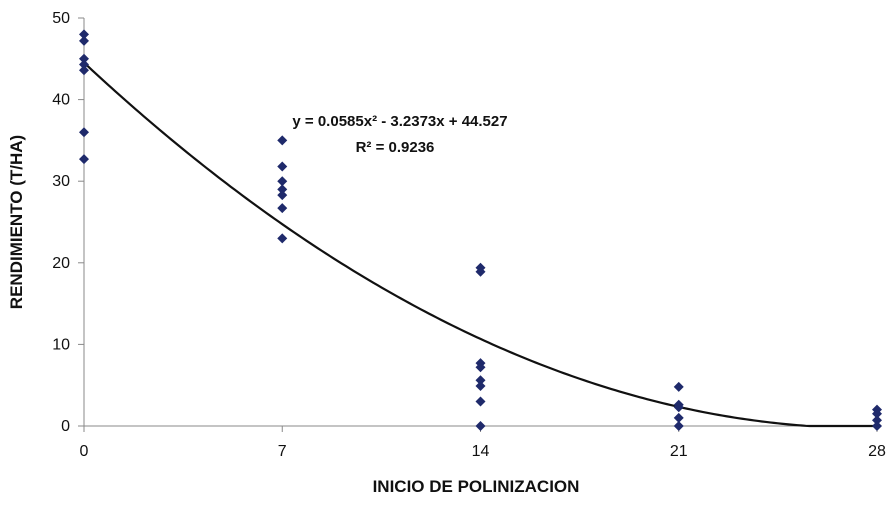 This screenshot has height=508, width=890. What do you see at coordinates (61, 100) in the screenshot?
I see `y-tick-label: 40` at bounding box center [61, 100].